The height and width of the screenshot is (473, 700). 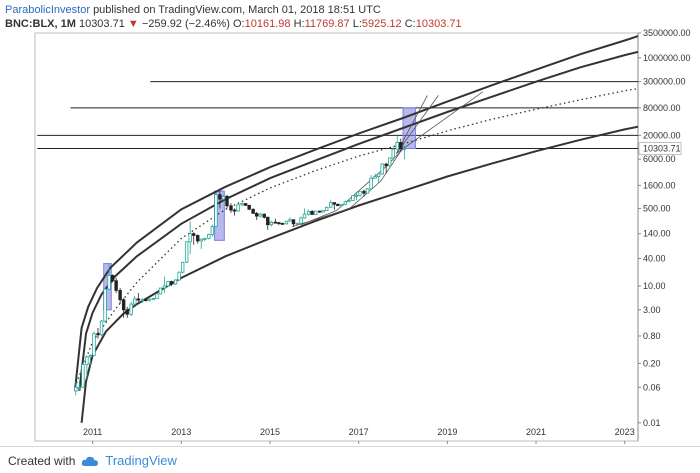 I want to click on horizontal-levels, so click(x=337, y=115).